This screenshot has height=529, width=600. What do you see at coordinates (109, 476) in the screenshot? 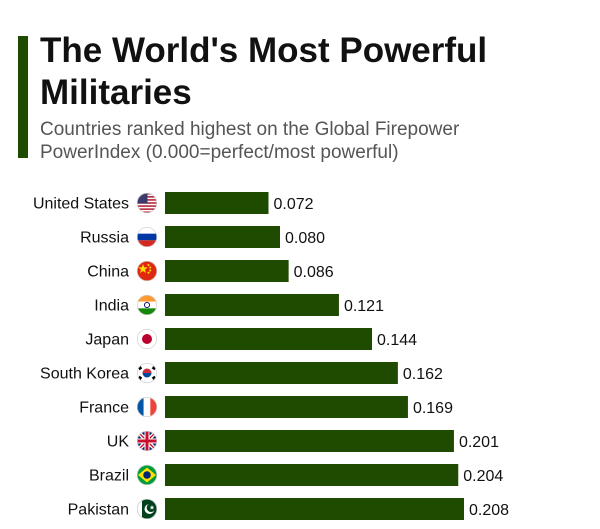
I see `category-label: Brazil` at bounding box center [109, 476].